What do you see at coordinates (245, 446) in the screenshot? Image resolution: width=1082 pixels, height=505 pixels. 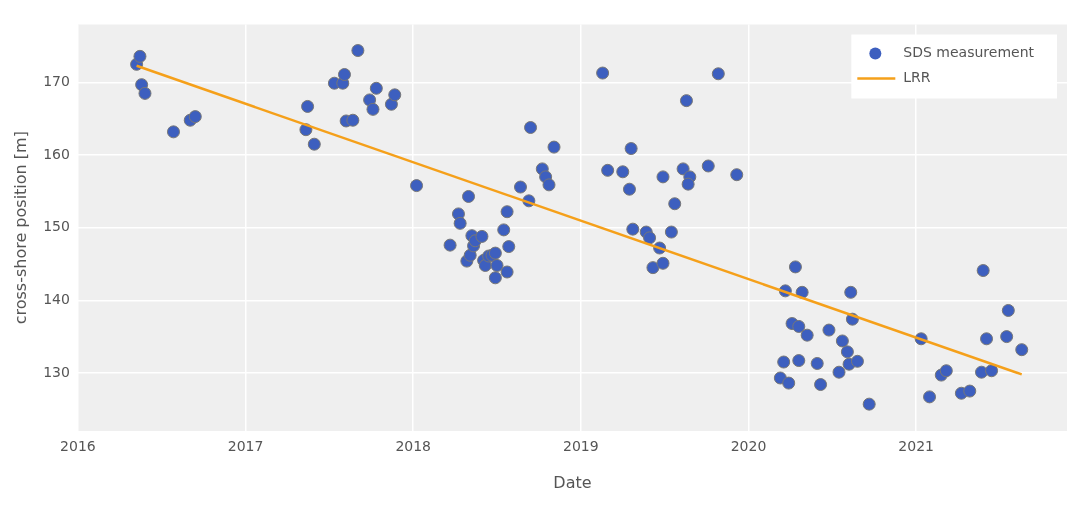 I see `x-tick-label: 2017` at bounding box center [245, 446].